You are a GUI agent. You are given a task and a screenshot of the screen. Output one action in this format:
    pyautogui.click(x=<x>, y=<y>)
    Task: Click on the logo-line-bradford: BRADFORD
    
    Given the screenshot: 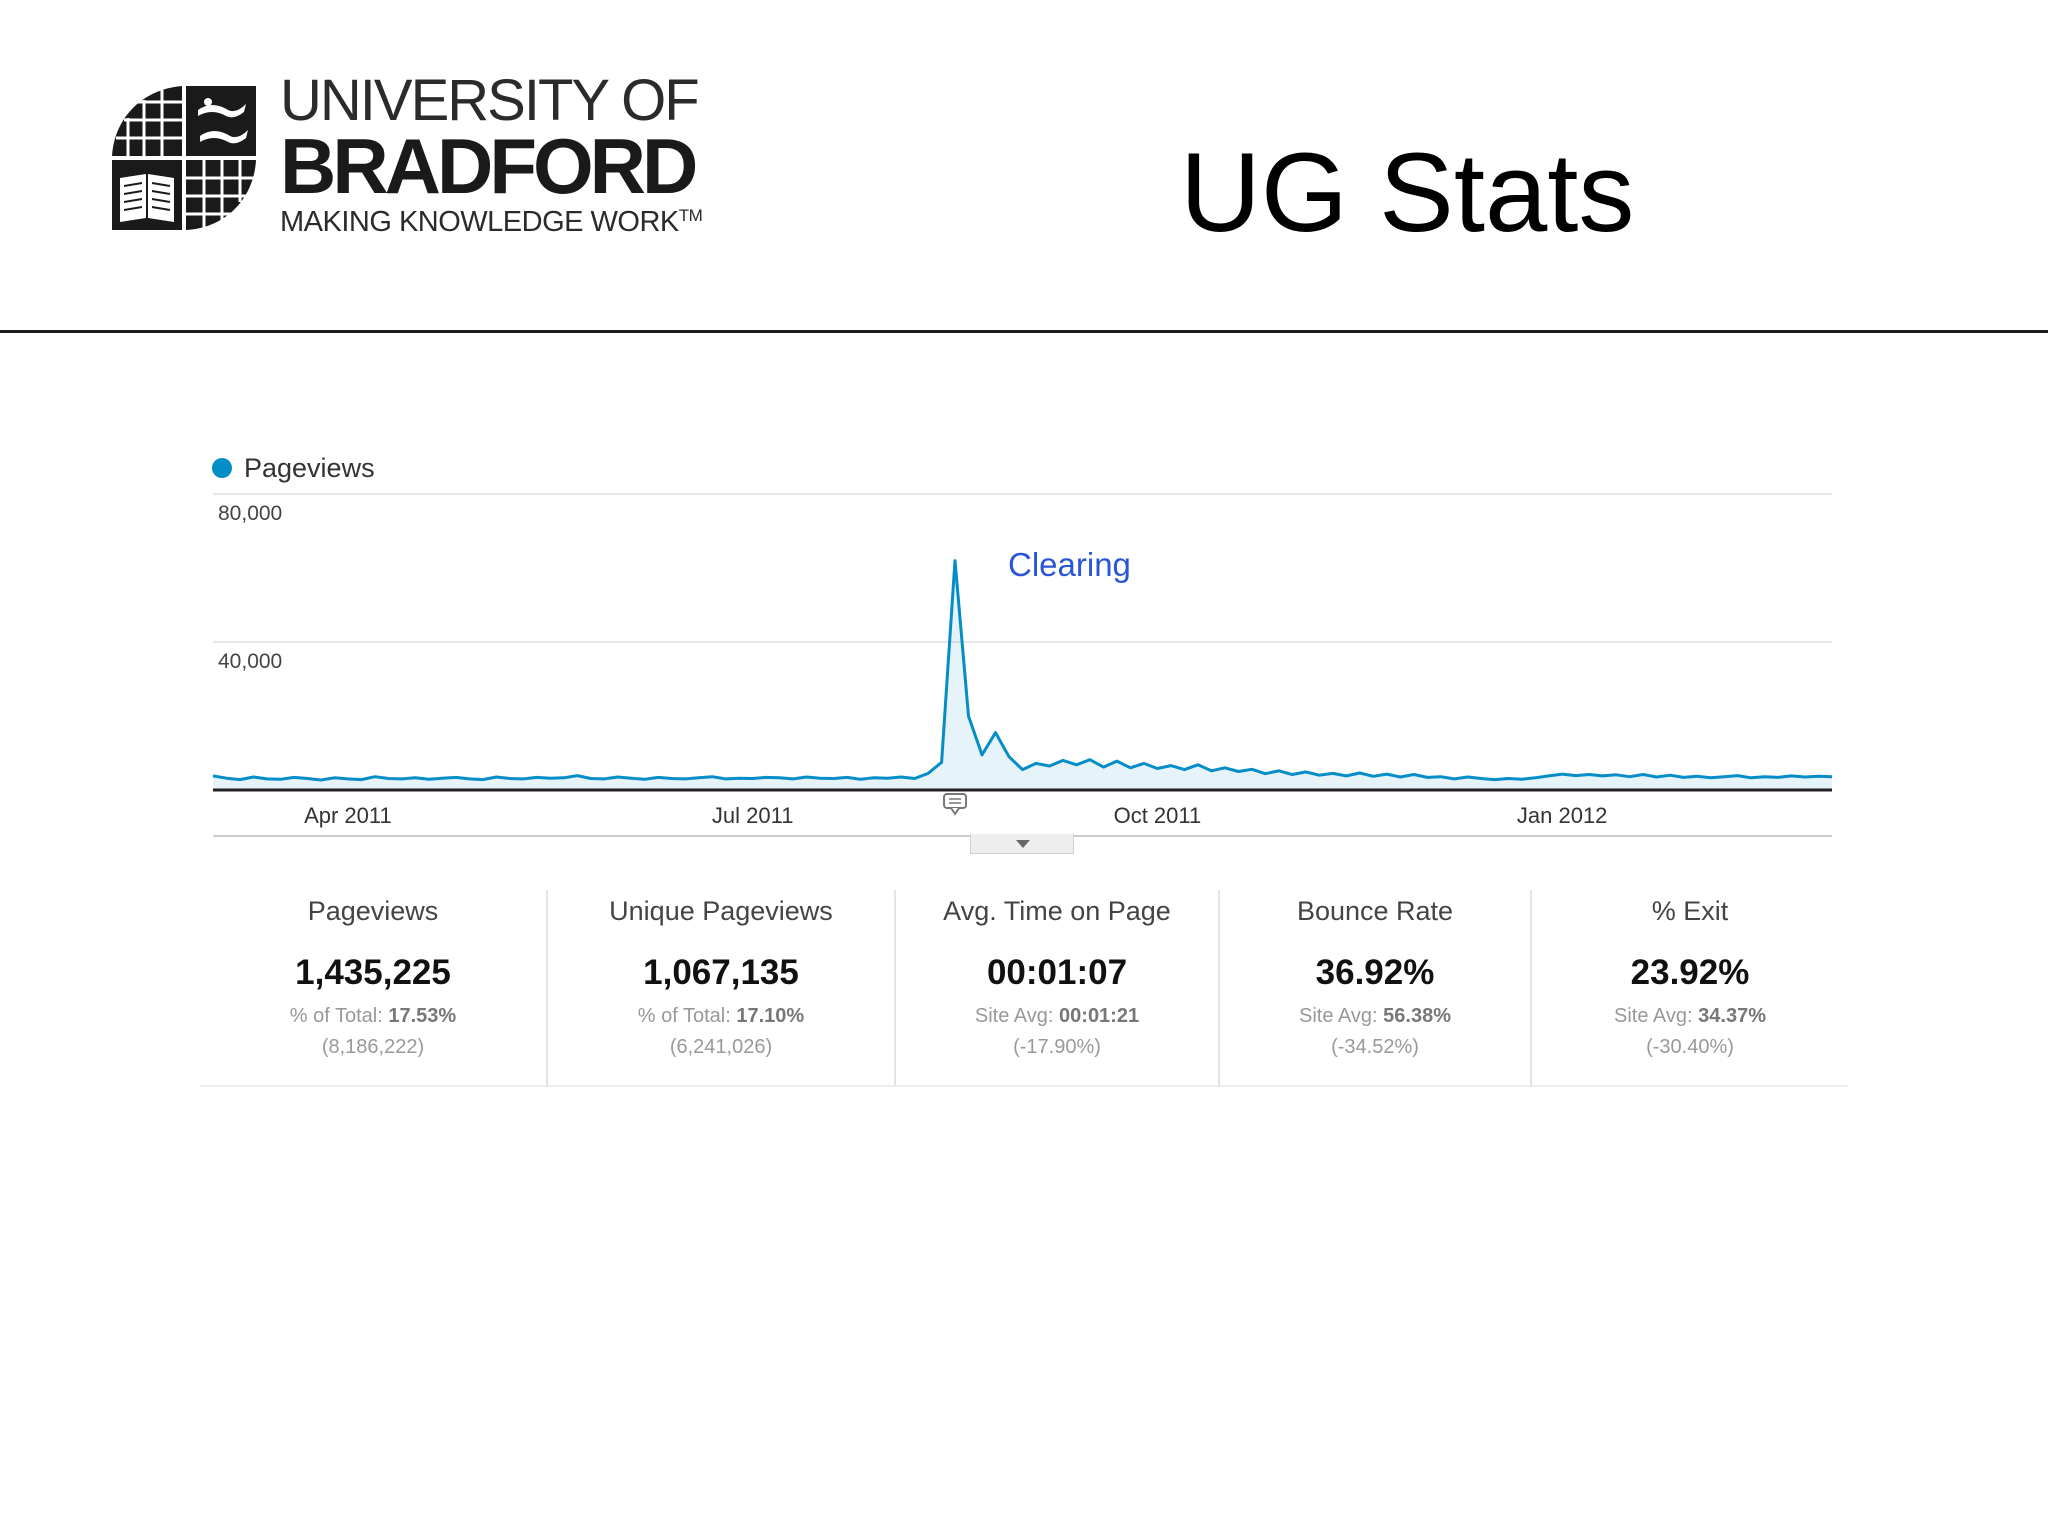 What is the action you would take?
    pyautogui.click(x=489, y=166)
    